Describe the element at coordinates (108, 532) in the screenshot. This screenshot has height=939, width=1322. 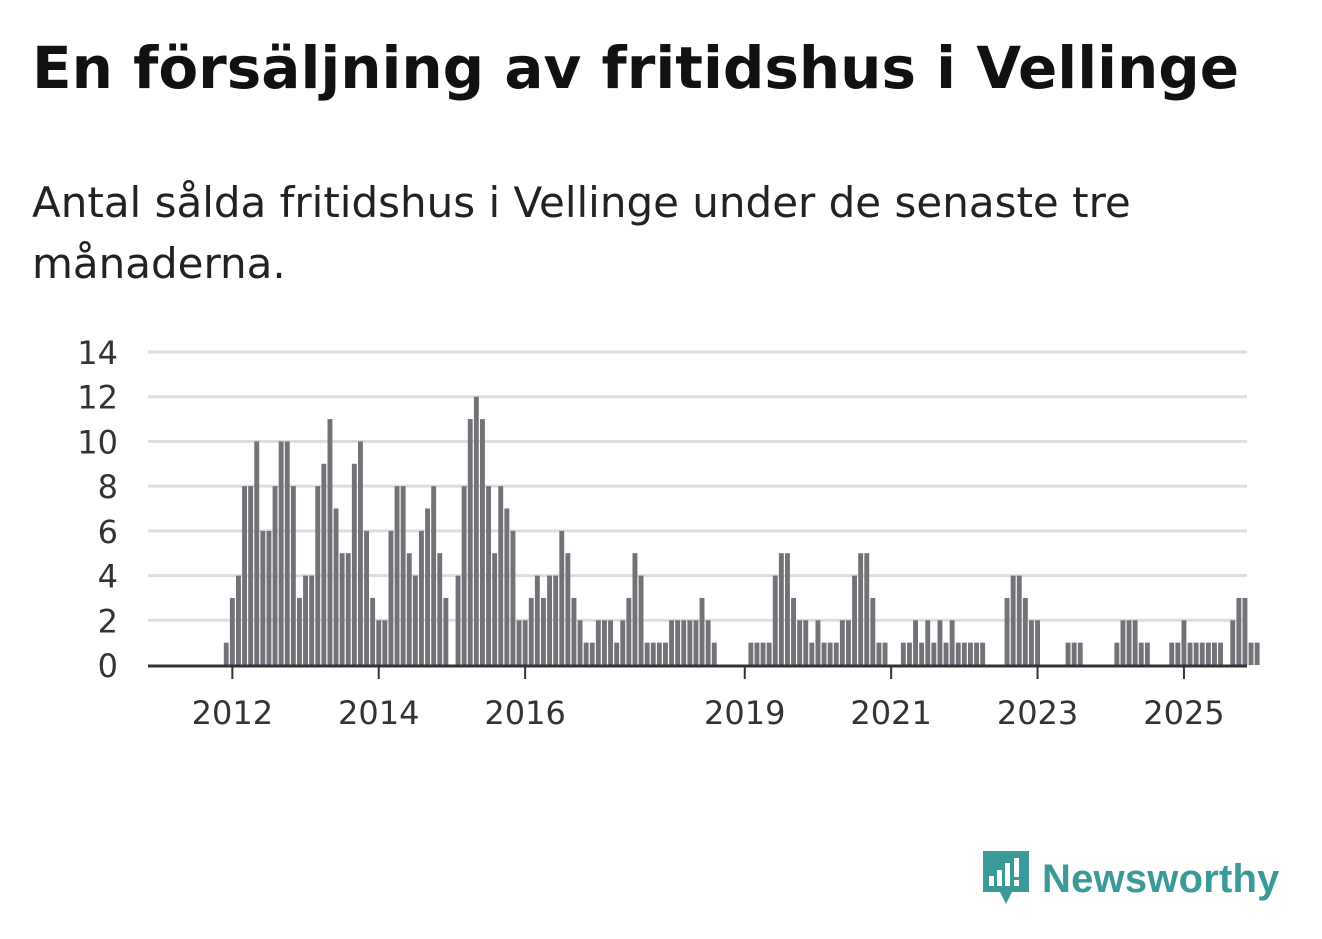
I see `y-tick-label: 6` at that location.